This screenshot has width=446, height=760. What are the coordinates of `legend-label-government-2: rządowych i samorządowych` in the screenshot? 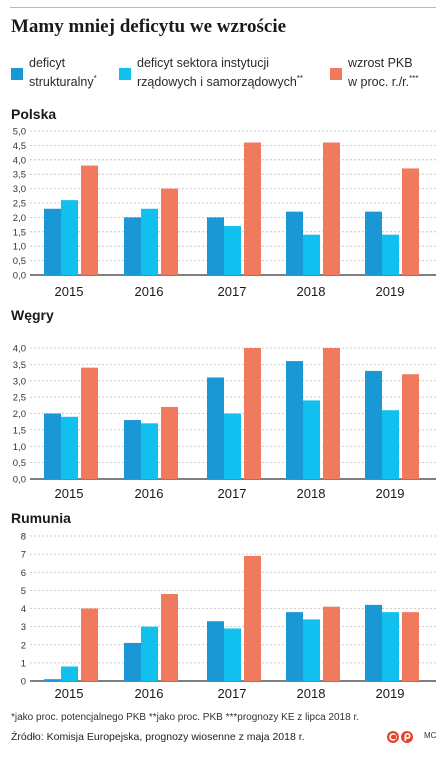 It's located at (217, 82).